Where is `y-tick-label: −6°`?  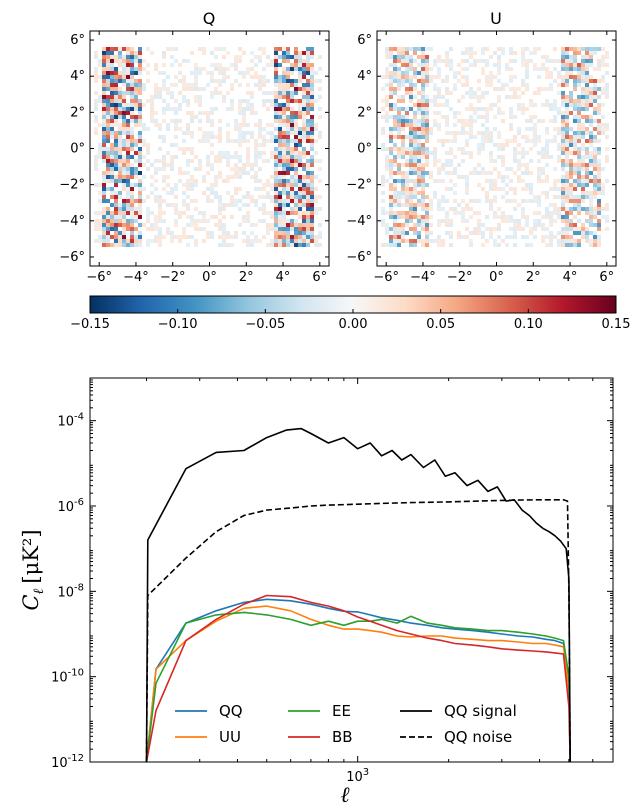 y-tick-label: −6° is located at coordinates (359, 257).